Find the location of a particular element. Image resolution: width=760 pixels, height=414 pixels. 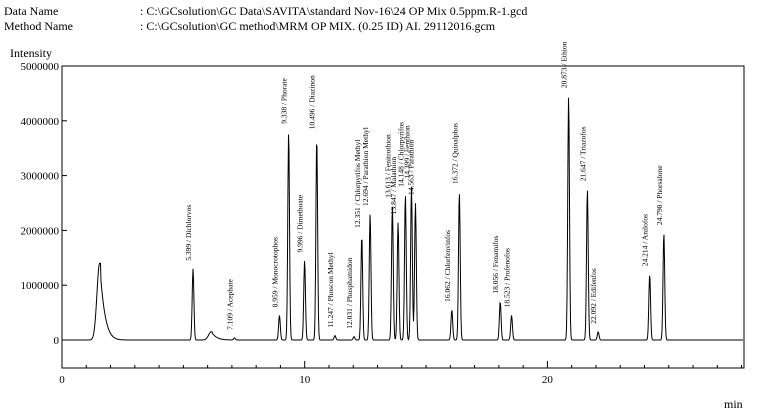

x-tick-label: 10 is located at coordinates (305, 380).